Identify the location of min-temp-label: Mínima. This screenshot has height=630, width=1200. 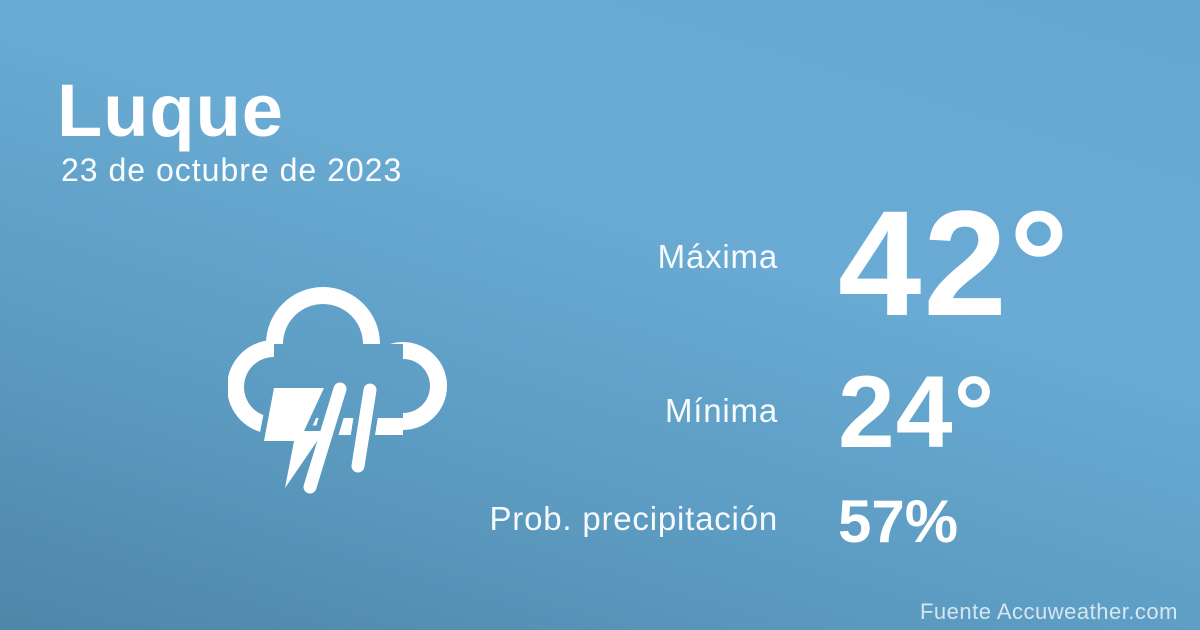
(721, 410).